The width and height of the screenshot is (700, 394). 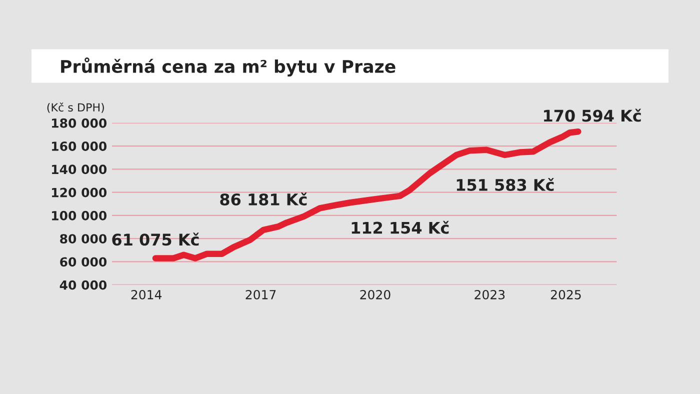 What do you see at coordinates (83, 285) in the screenshot?
I see `y-tick-label: 40 000` at bounding box center [83, 285].